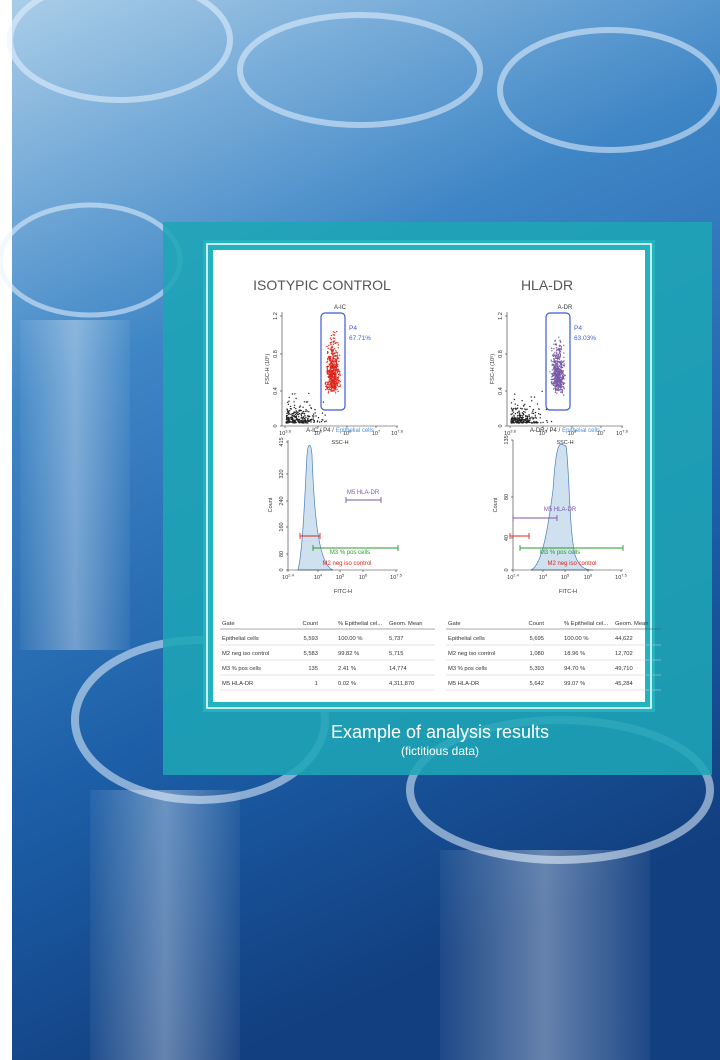  I want to click on tick-label: 105, so click(565, 577).